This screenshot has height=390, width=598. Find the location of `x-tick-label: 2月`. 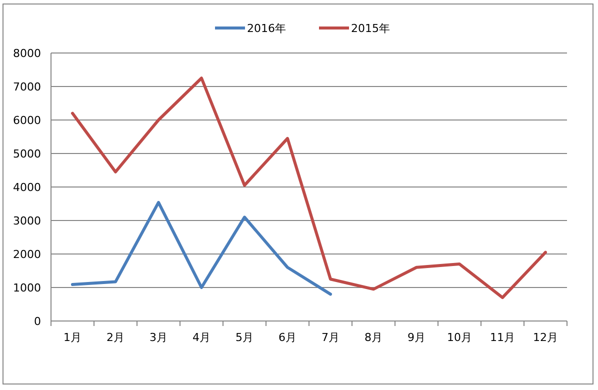

x-tick-label: 2月 is located at coordinates (115, 337).